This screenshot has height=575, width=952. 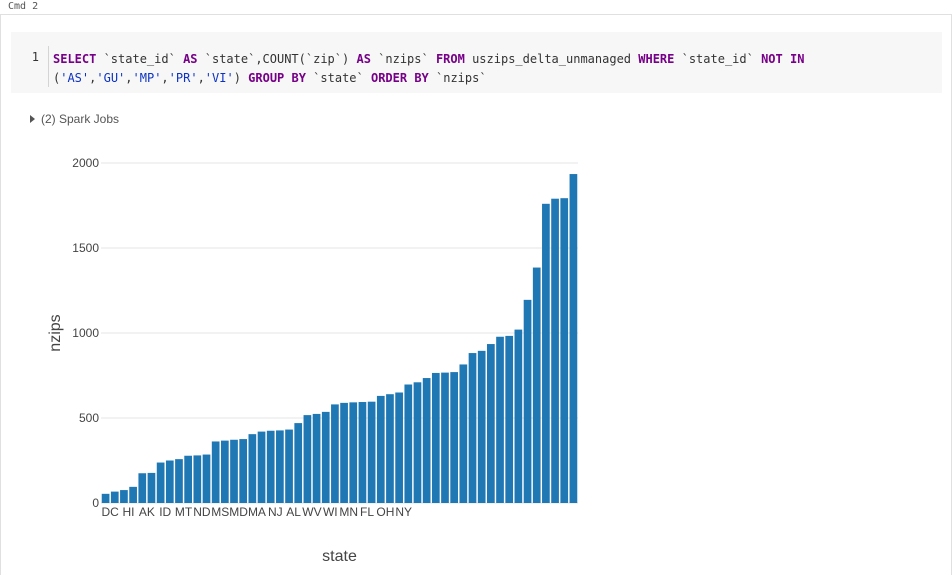 What do you see at coordinates (338, 78) in the screenshot?
I see `sql-token: `state`` at bounding box center [338, 78].